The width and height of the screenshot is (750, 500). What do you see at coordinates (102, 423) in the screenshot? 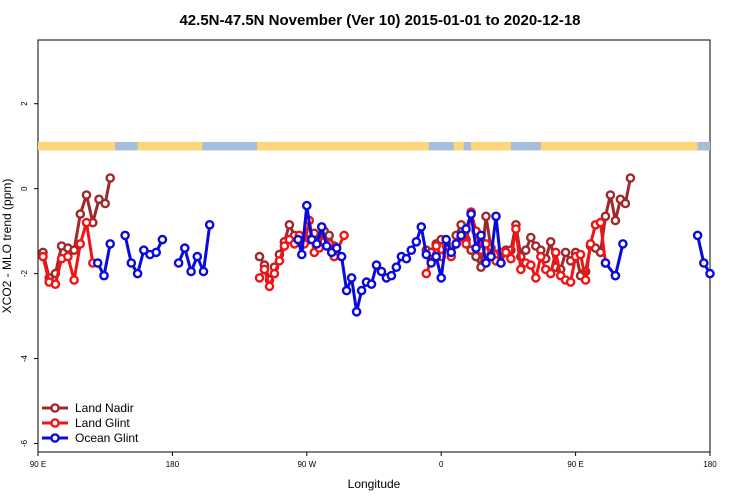
I see `legend-label: Land Glint` at bounding box center [102, 423].